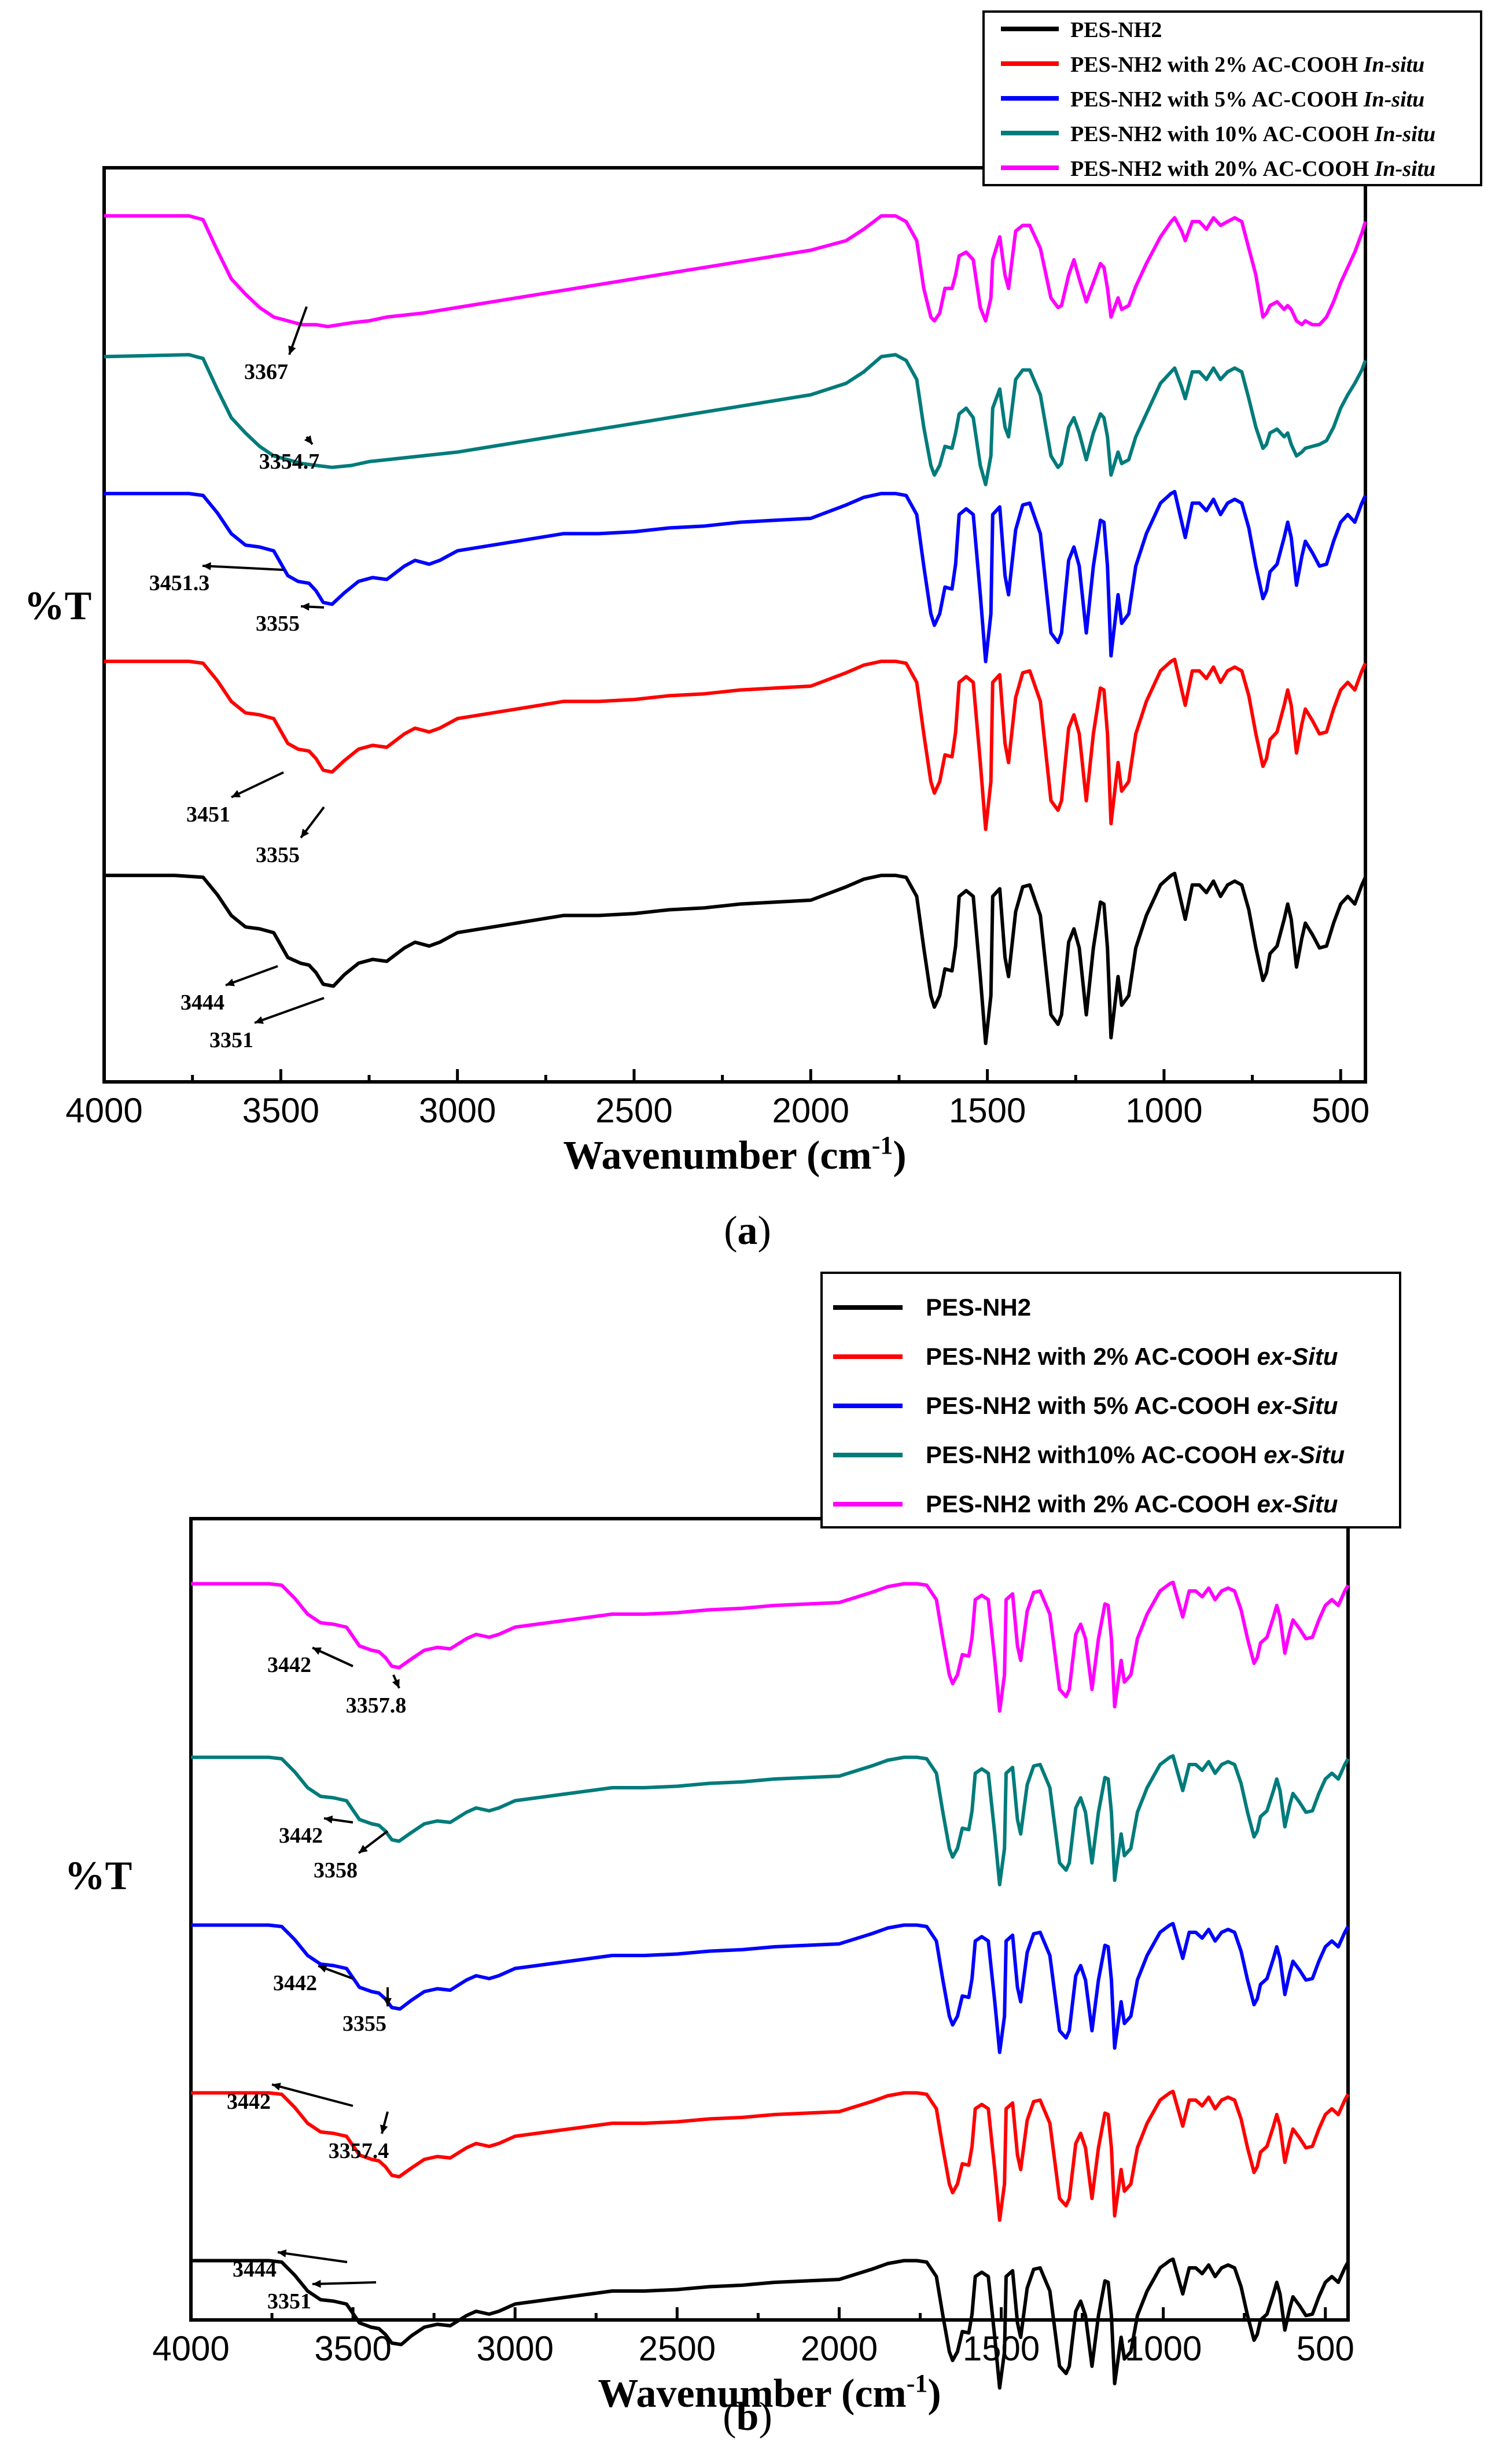  What do you see at coordinates (1252, 169) in the screenshot?
I see `legend-entry-4: PES-NH2 with 20% AC-COOH In-situ` at bounding box center [1252, 169].